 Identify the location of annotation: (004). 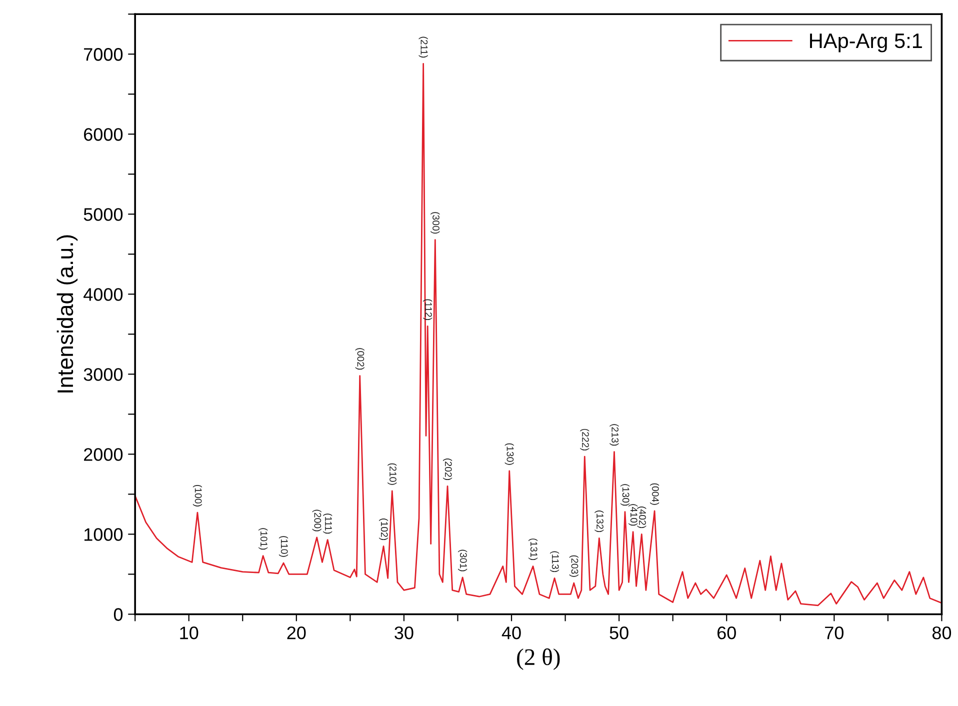
(655, 494).